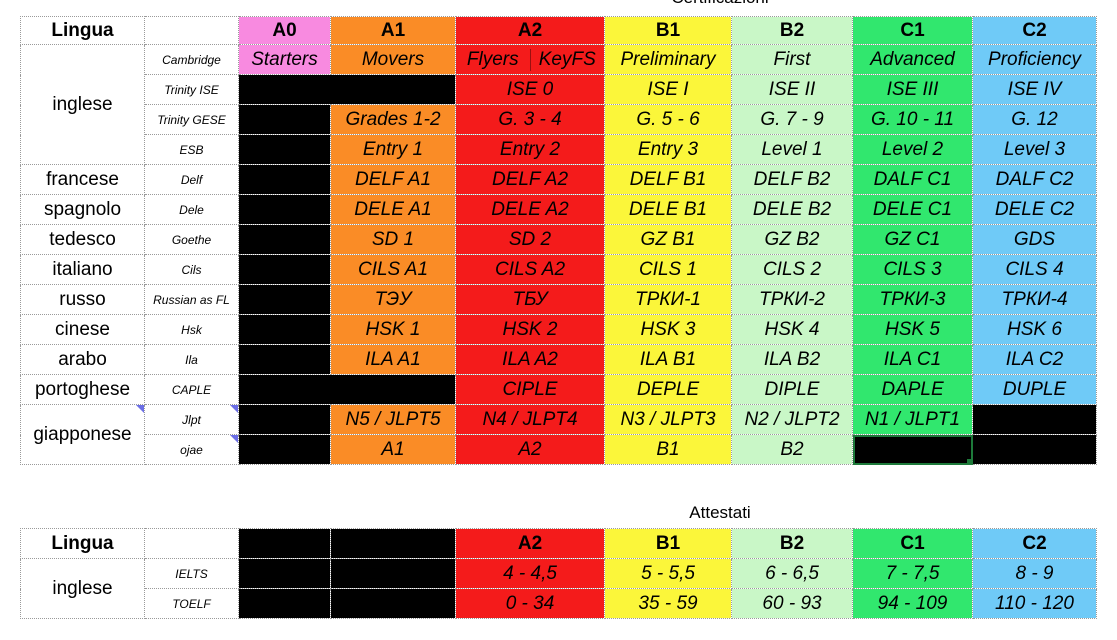 The width and height of the screenshot is (1117, 640). What do you see at coordinates (912, 89) in the screenshot?
I see `cell-trinity-ise-c1: ISE III` at bounding box center [912, 89].